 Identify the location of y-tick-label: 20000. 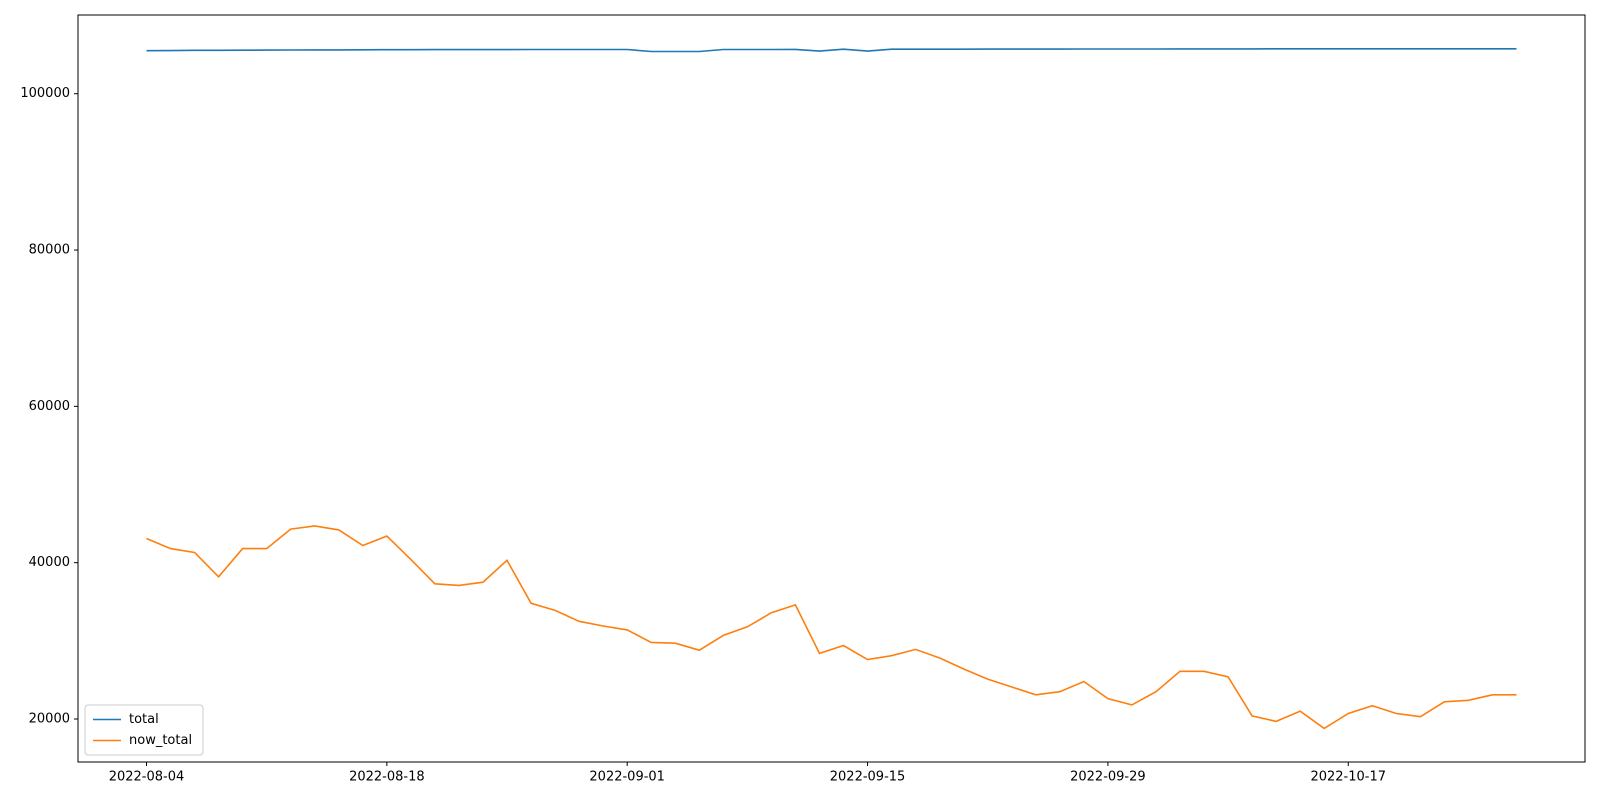
(49, 719).